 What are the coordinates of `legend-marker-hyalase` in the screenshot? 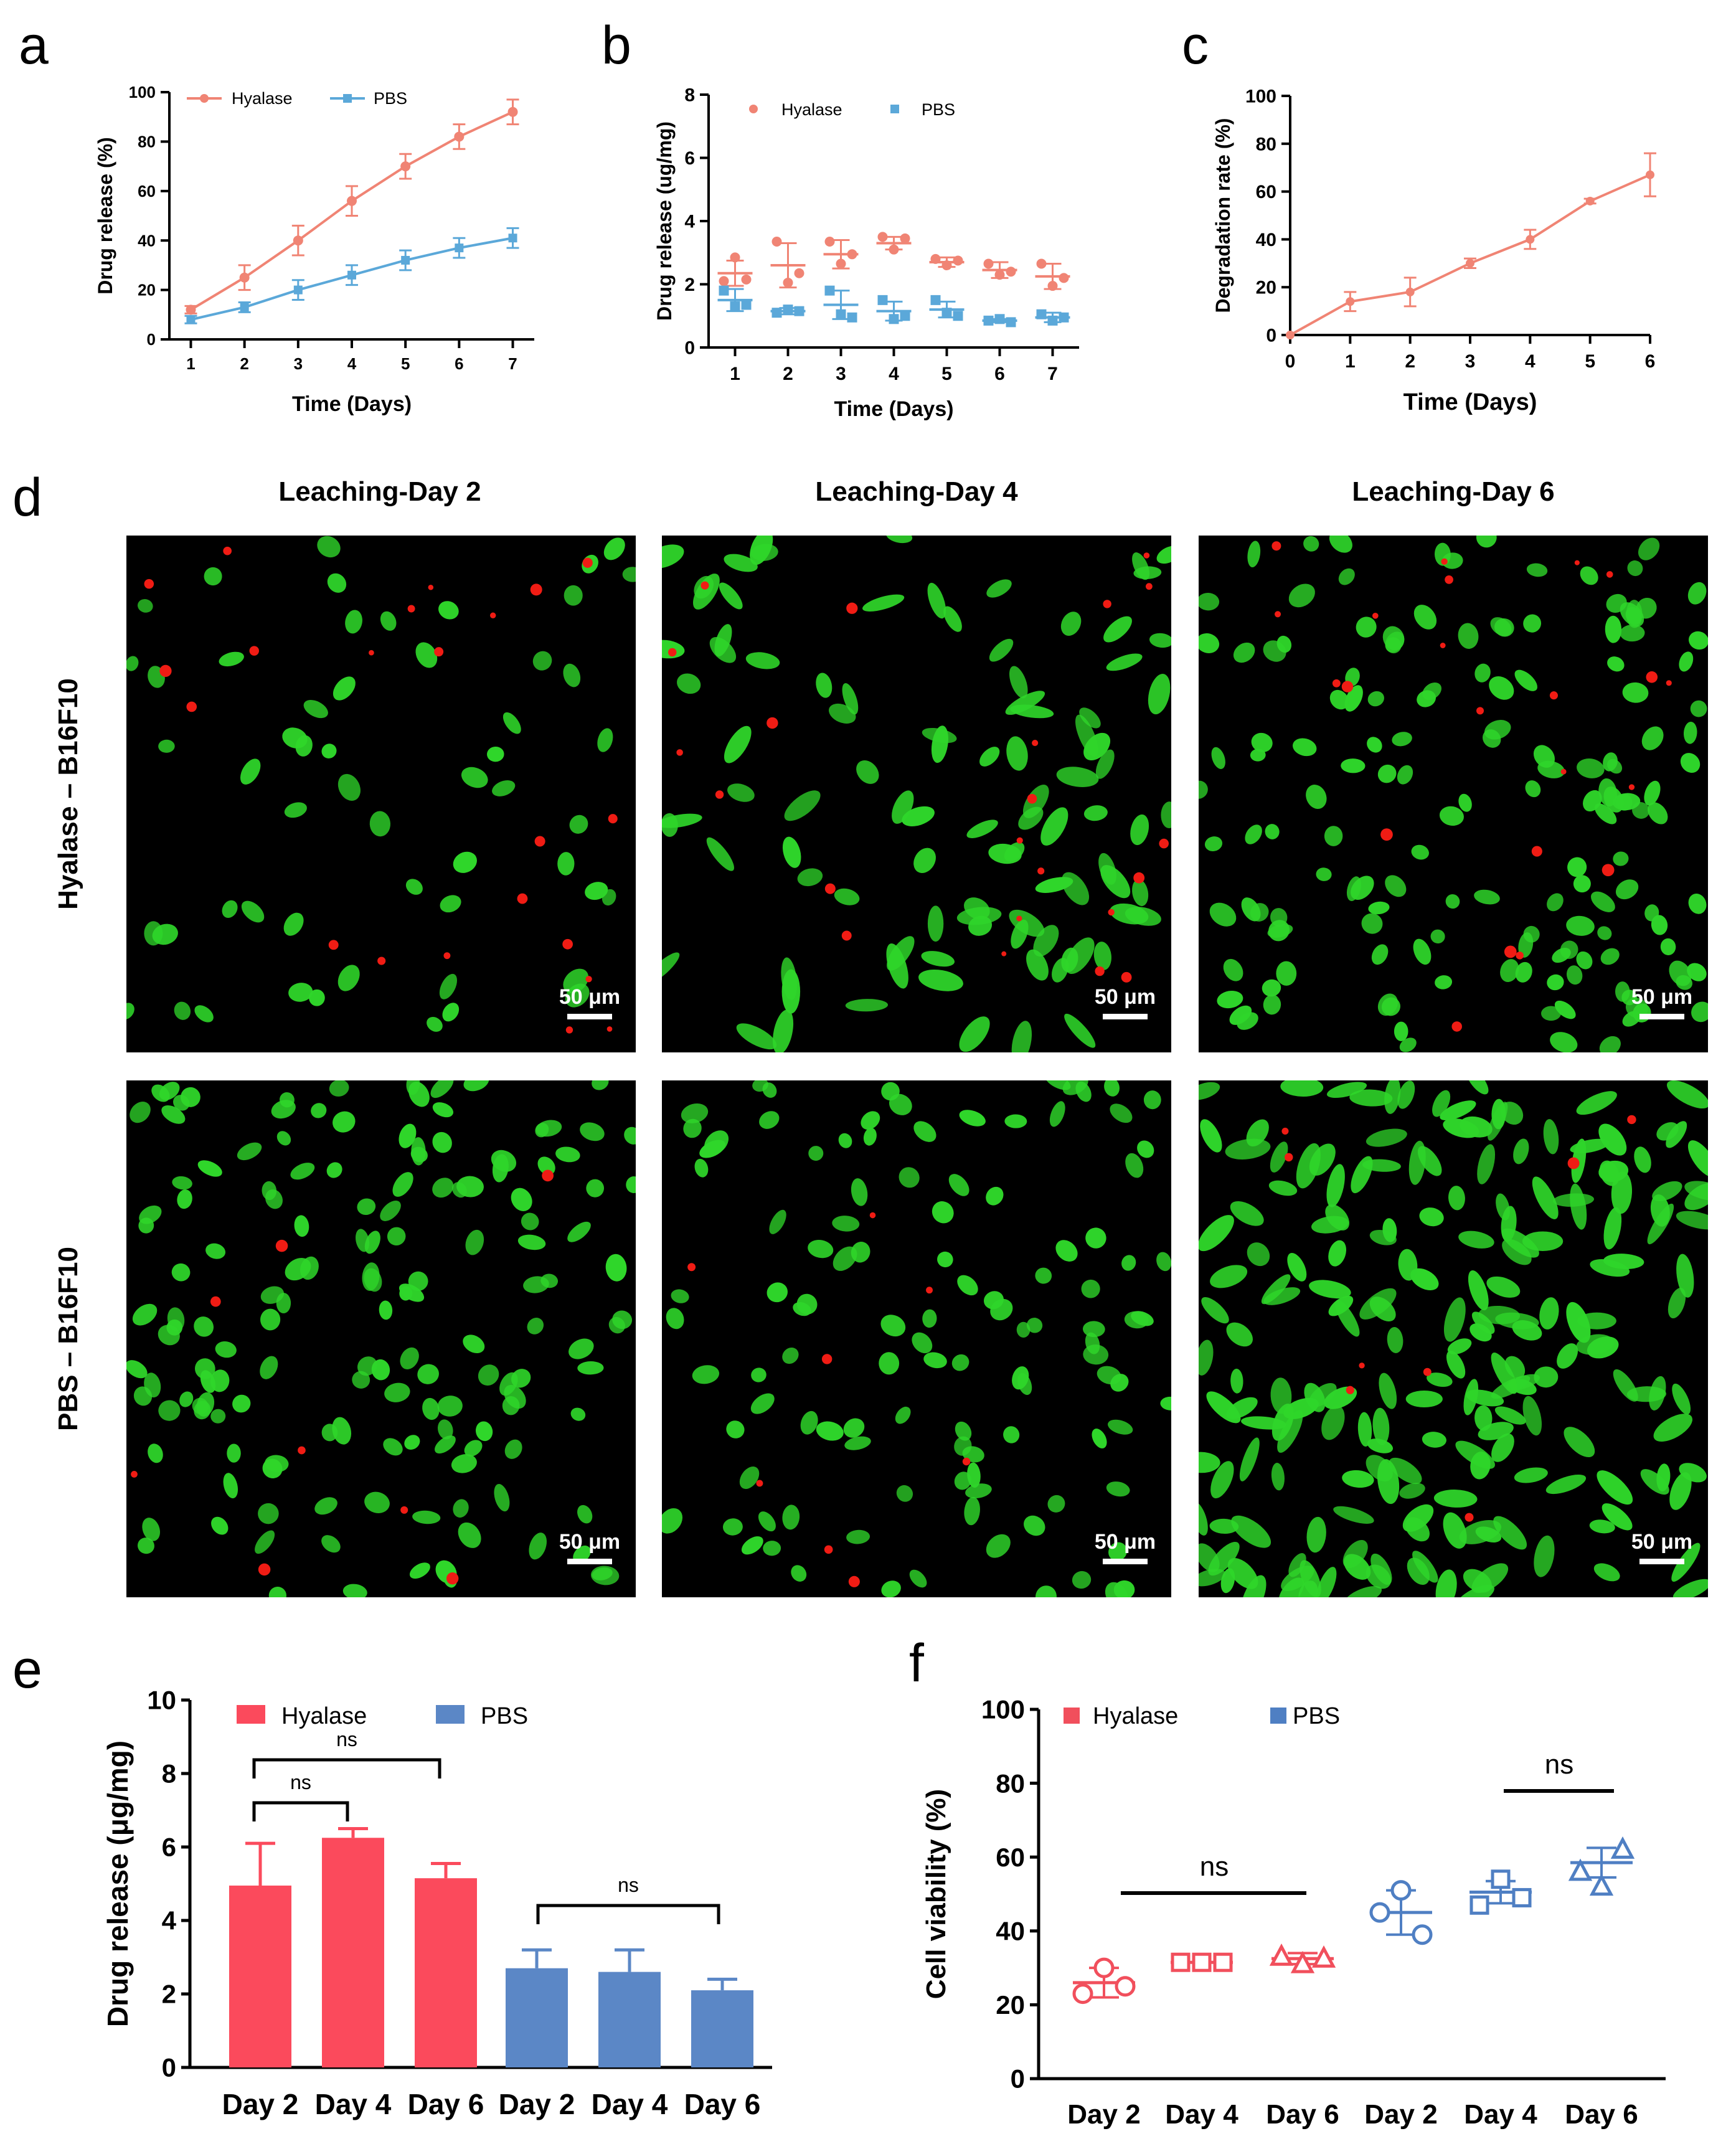 It's located at (753, 109).